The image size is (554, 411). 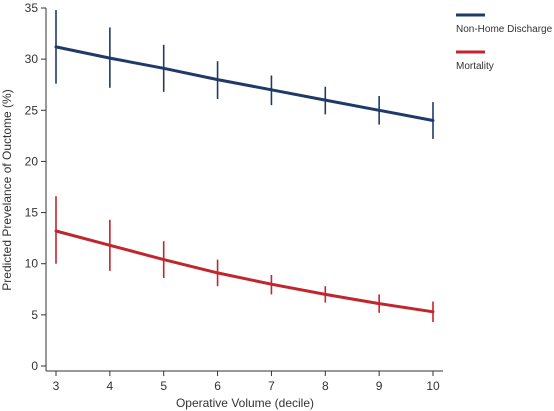 What do you see at coordinates (32, 8) in the screenshot?
I see `y-tick-label: 35` at bounding box center [32, 8].